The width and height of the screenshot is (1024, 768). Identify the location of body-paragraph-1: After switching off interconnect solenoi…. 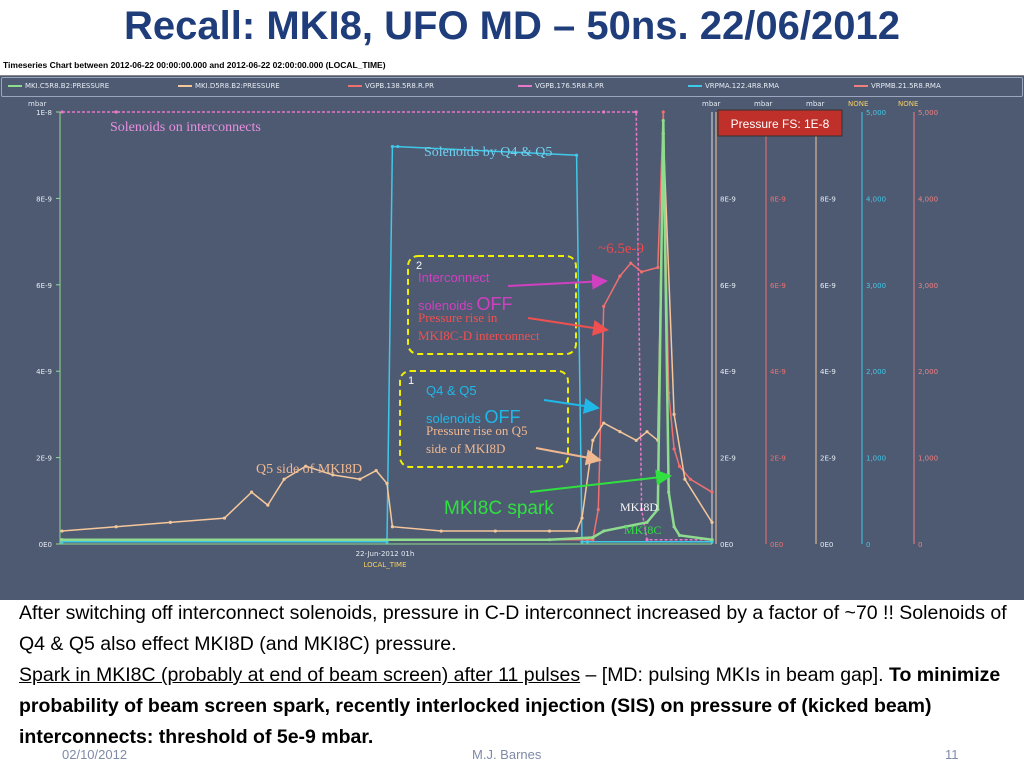
(513, 628).